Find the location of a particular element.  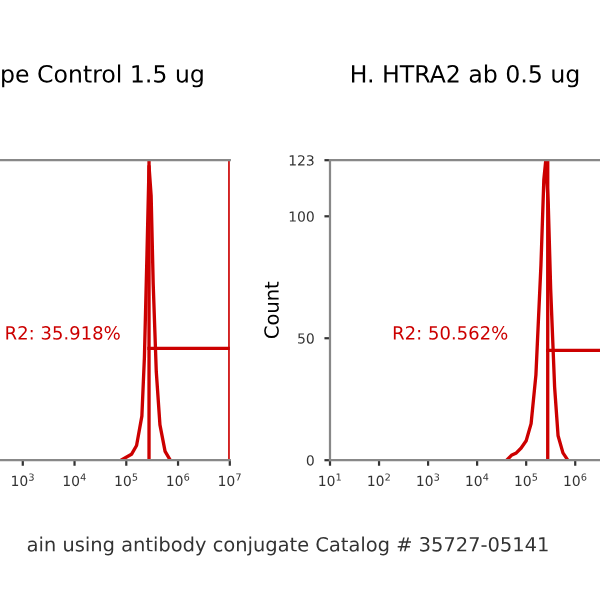

chart-title: H. HTRA2 ab 0.5 ug is located at coordinates (465, 76).